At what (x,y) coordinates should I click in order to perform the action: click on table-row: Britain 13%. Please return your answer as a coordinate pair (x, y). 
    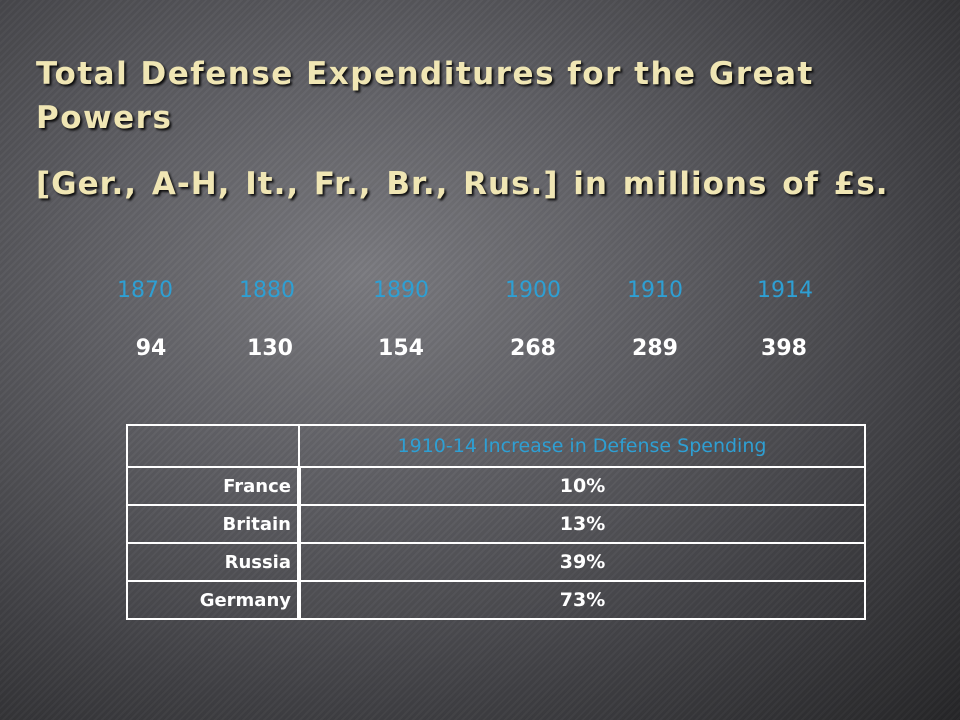
    Looking at the image, I should click on (496, 524).